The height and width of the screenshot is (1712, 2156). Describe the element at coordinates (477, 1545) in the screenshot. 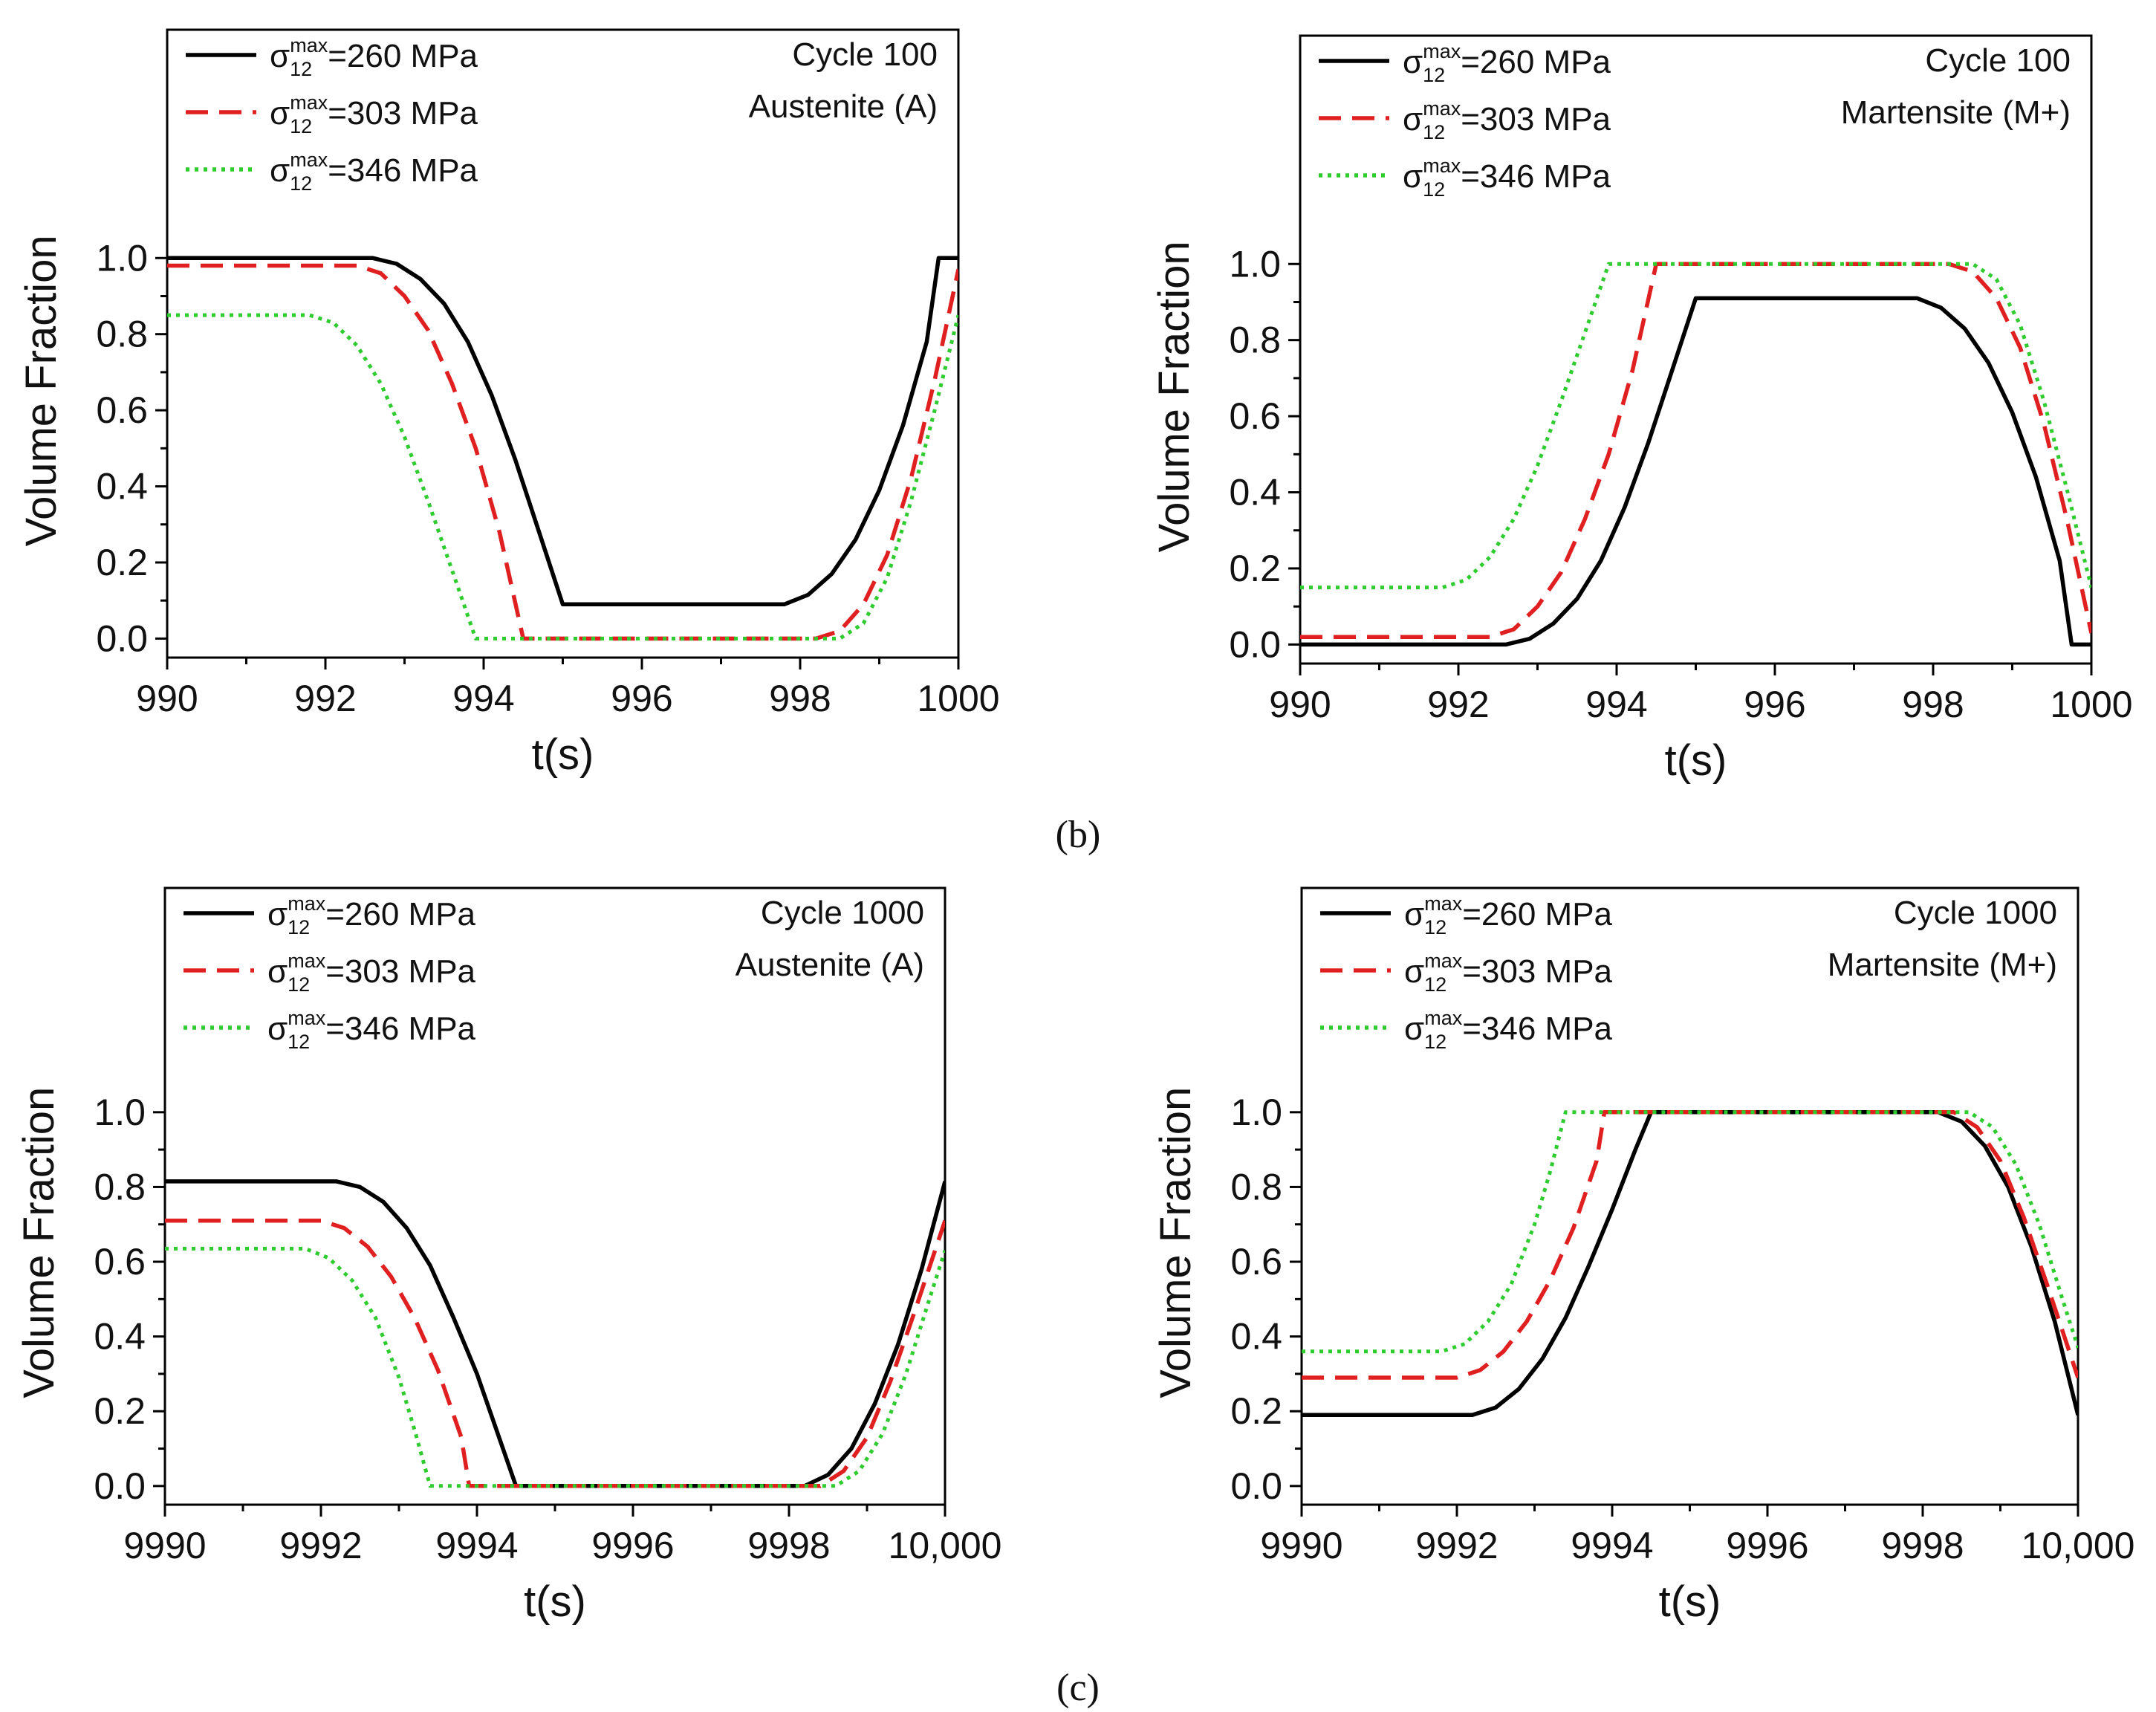

I see `x-tick-label: 9994` at that location.